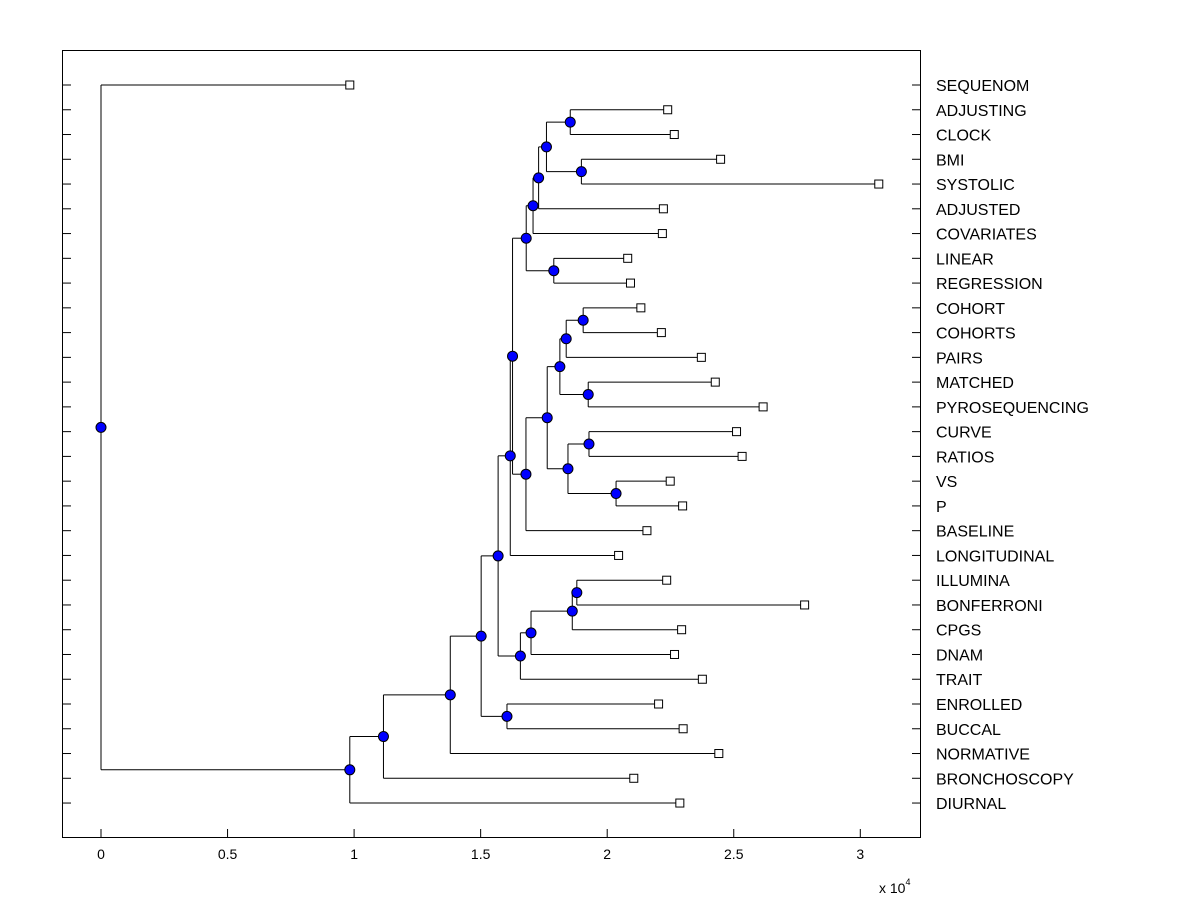 The image size is (1200, 900). What do you see at coordinates (950, 160) in the screenshot?
I see `leaf-label: BMI` at bounding box center [950, 160].